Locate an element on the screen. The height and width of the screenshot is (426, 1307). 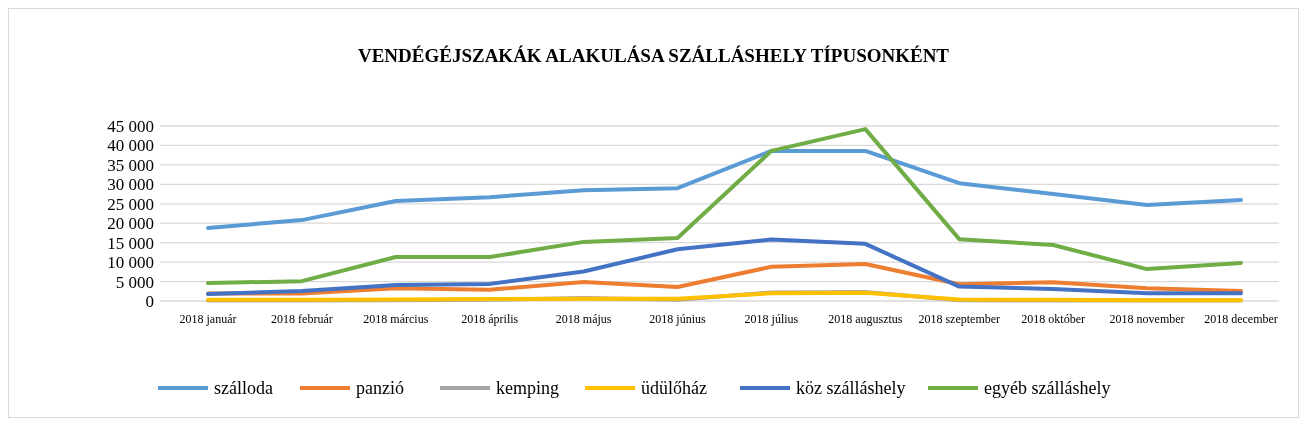
y-tick-label: 25 000 is located at coordinates (130, 204).